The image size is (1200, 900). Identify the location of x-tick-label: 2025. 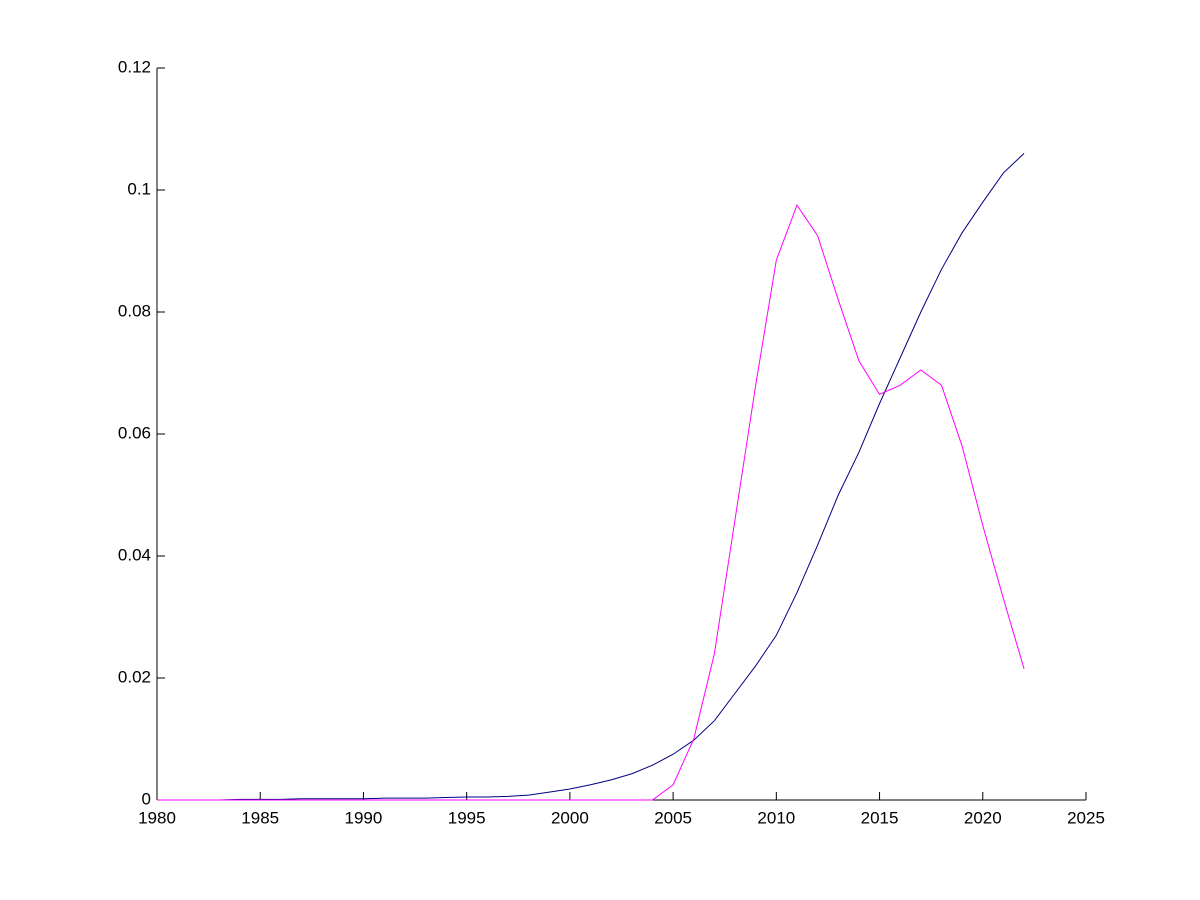
(1086, 817).